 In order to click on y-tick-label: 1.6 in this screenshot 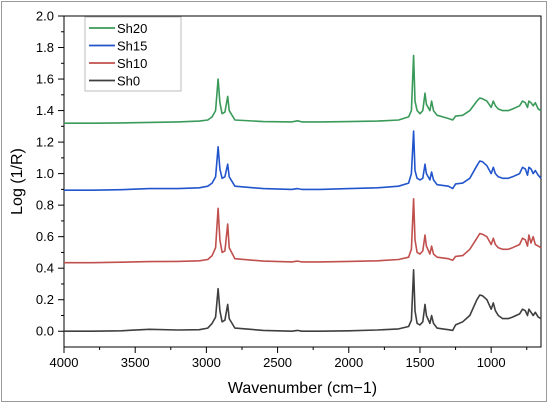, I will do `click(45, 79)`.